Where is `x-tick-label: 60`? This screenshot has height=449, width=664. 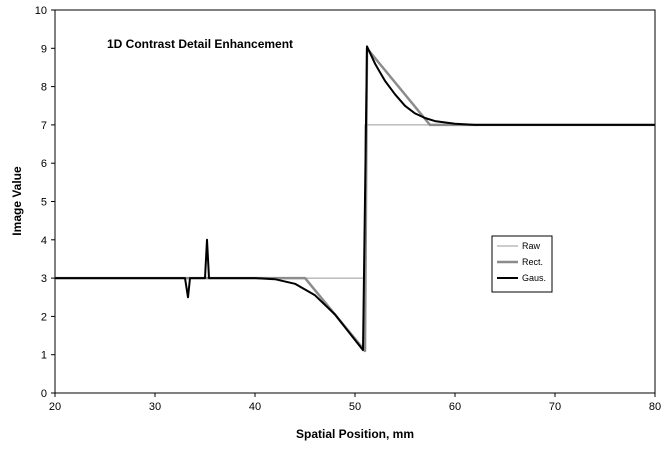 x-tick-label: 60 is located at coordinates (455, 407).